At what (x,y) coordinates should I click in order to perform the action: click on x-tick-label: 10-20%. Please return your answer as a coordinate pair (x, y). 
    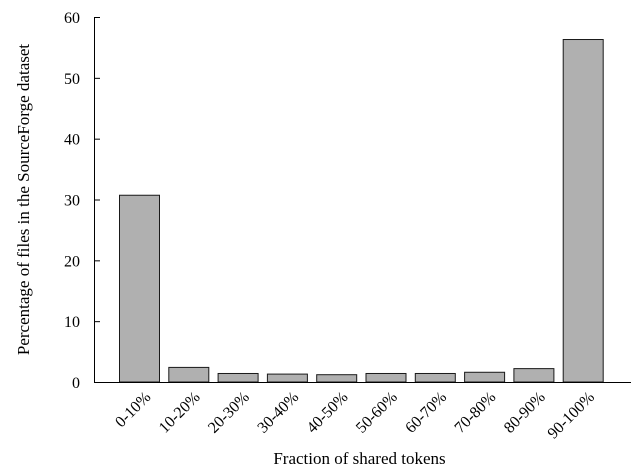
    Looking at the image, I should click on (180, 413).